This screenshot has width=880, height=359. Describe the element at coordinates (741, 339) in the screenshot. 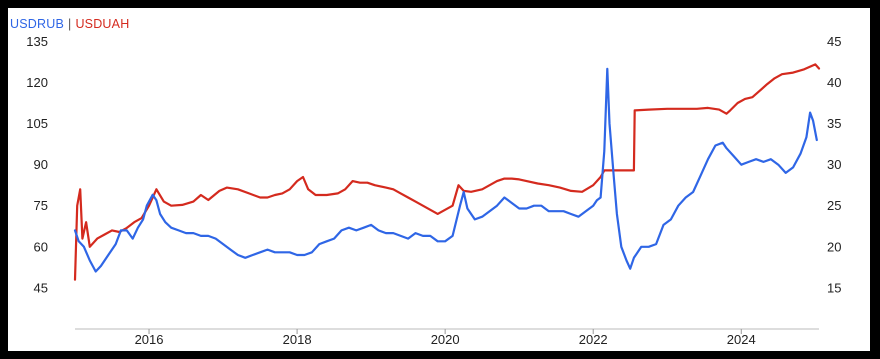

I see `x-tick-label: 2024` at that location.